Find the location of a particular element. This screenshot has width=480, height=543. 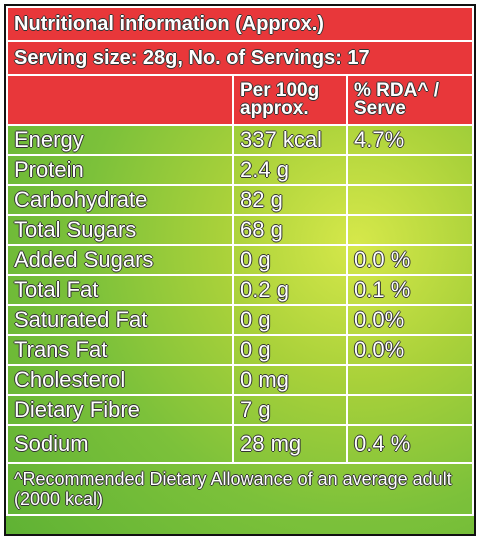

rda-cell: 0.4 % is located at coordinates (410, 444).